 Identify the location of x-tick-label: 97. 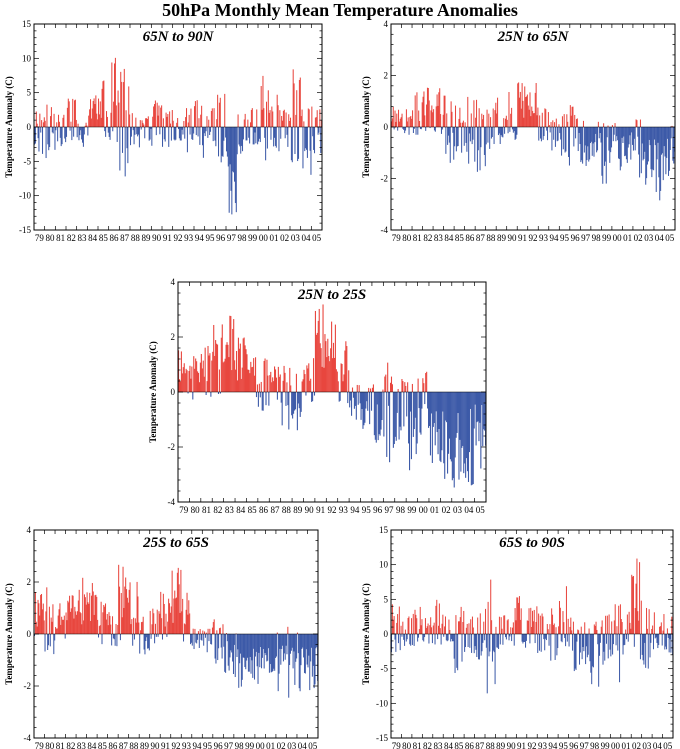
(232, 238).